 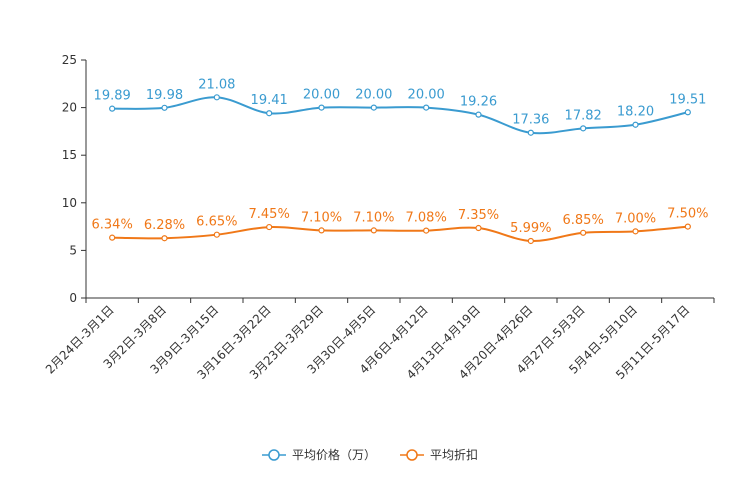 What do you see at coordinates (334, 454) in the screenshot?
I see `legend-label: 平均价格（万）` at bounding box center [334, 454].